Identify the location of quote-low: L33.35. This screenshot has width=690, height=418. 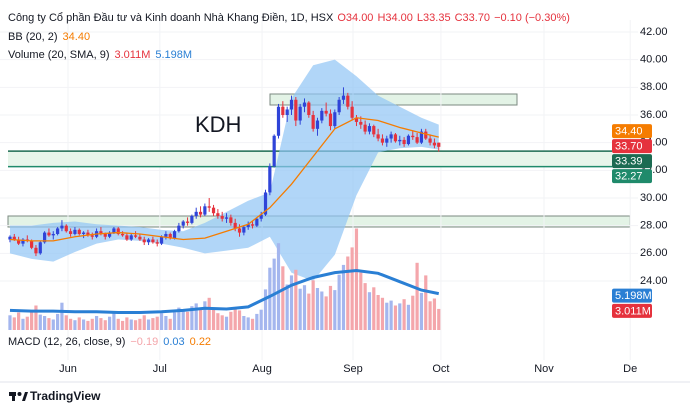
(434, 18).